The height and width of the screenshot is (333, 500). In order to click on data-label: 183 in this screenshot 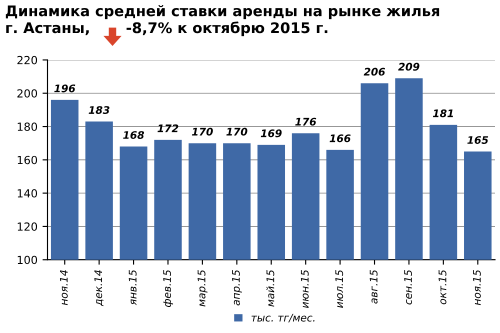, I will do `click(99, 110)`.